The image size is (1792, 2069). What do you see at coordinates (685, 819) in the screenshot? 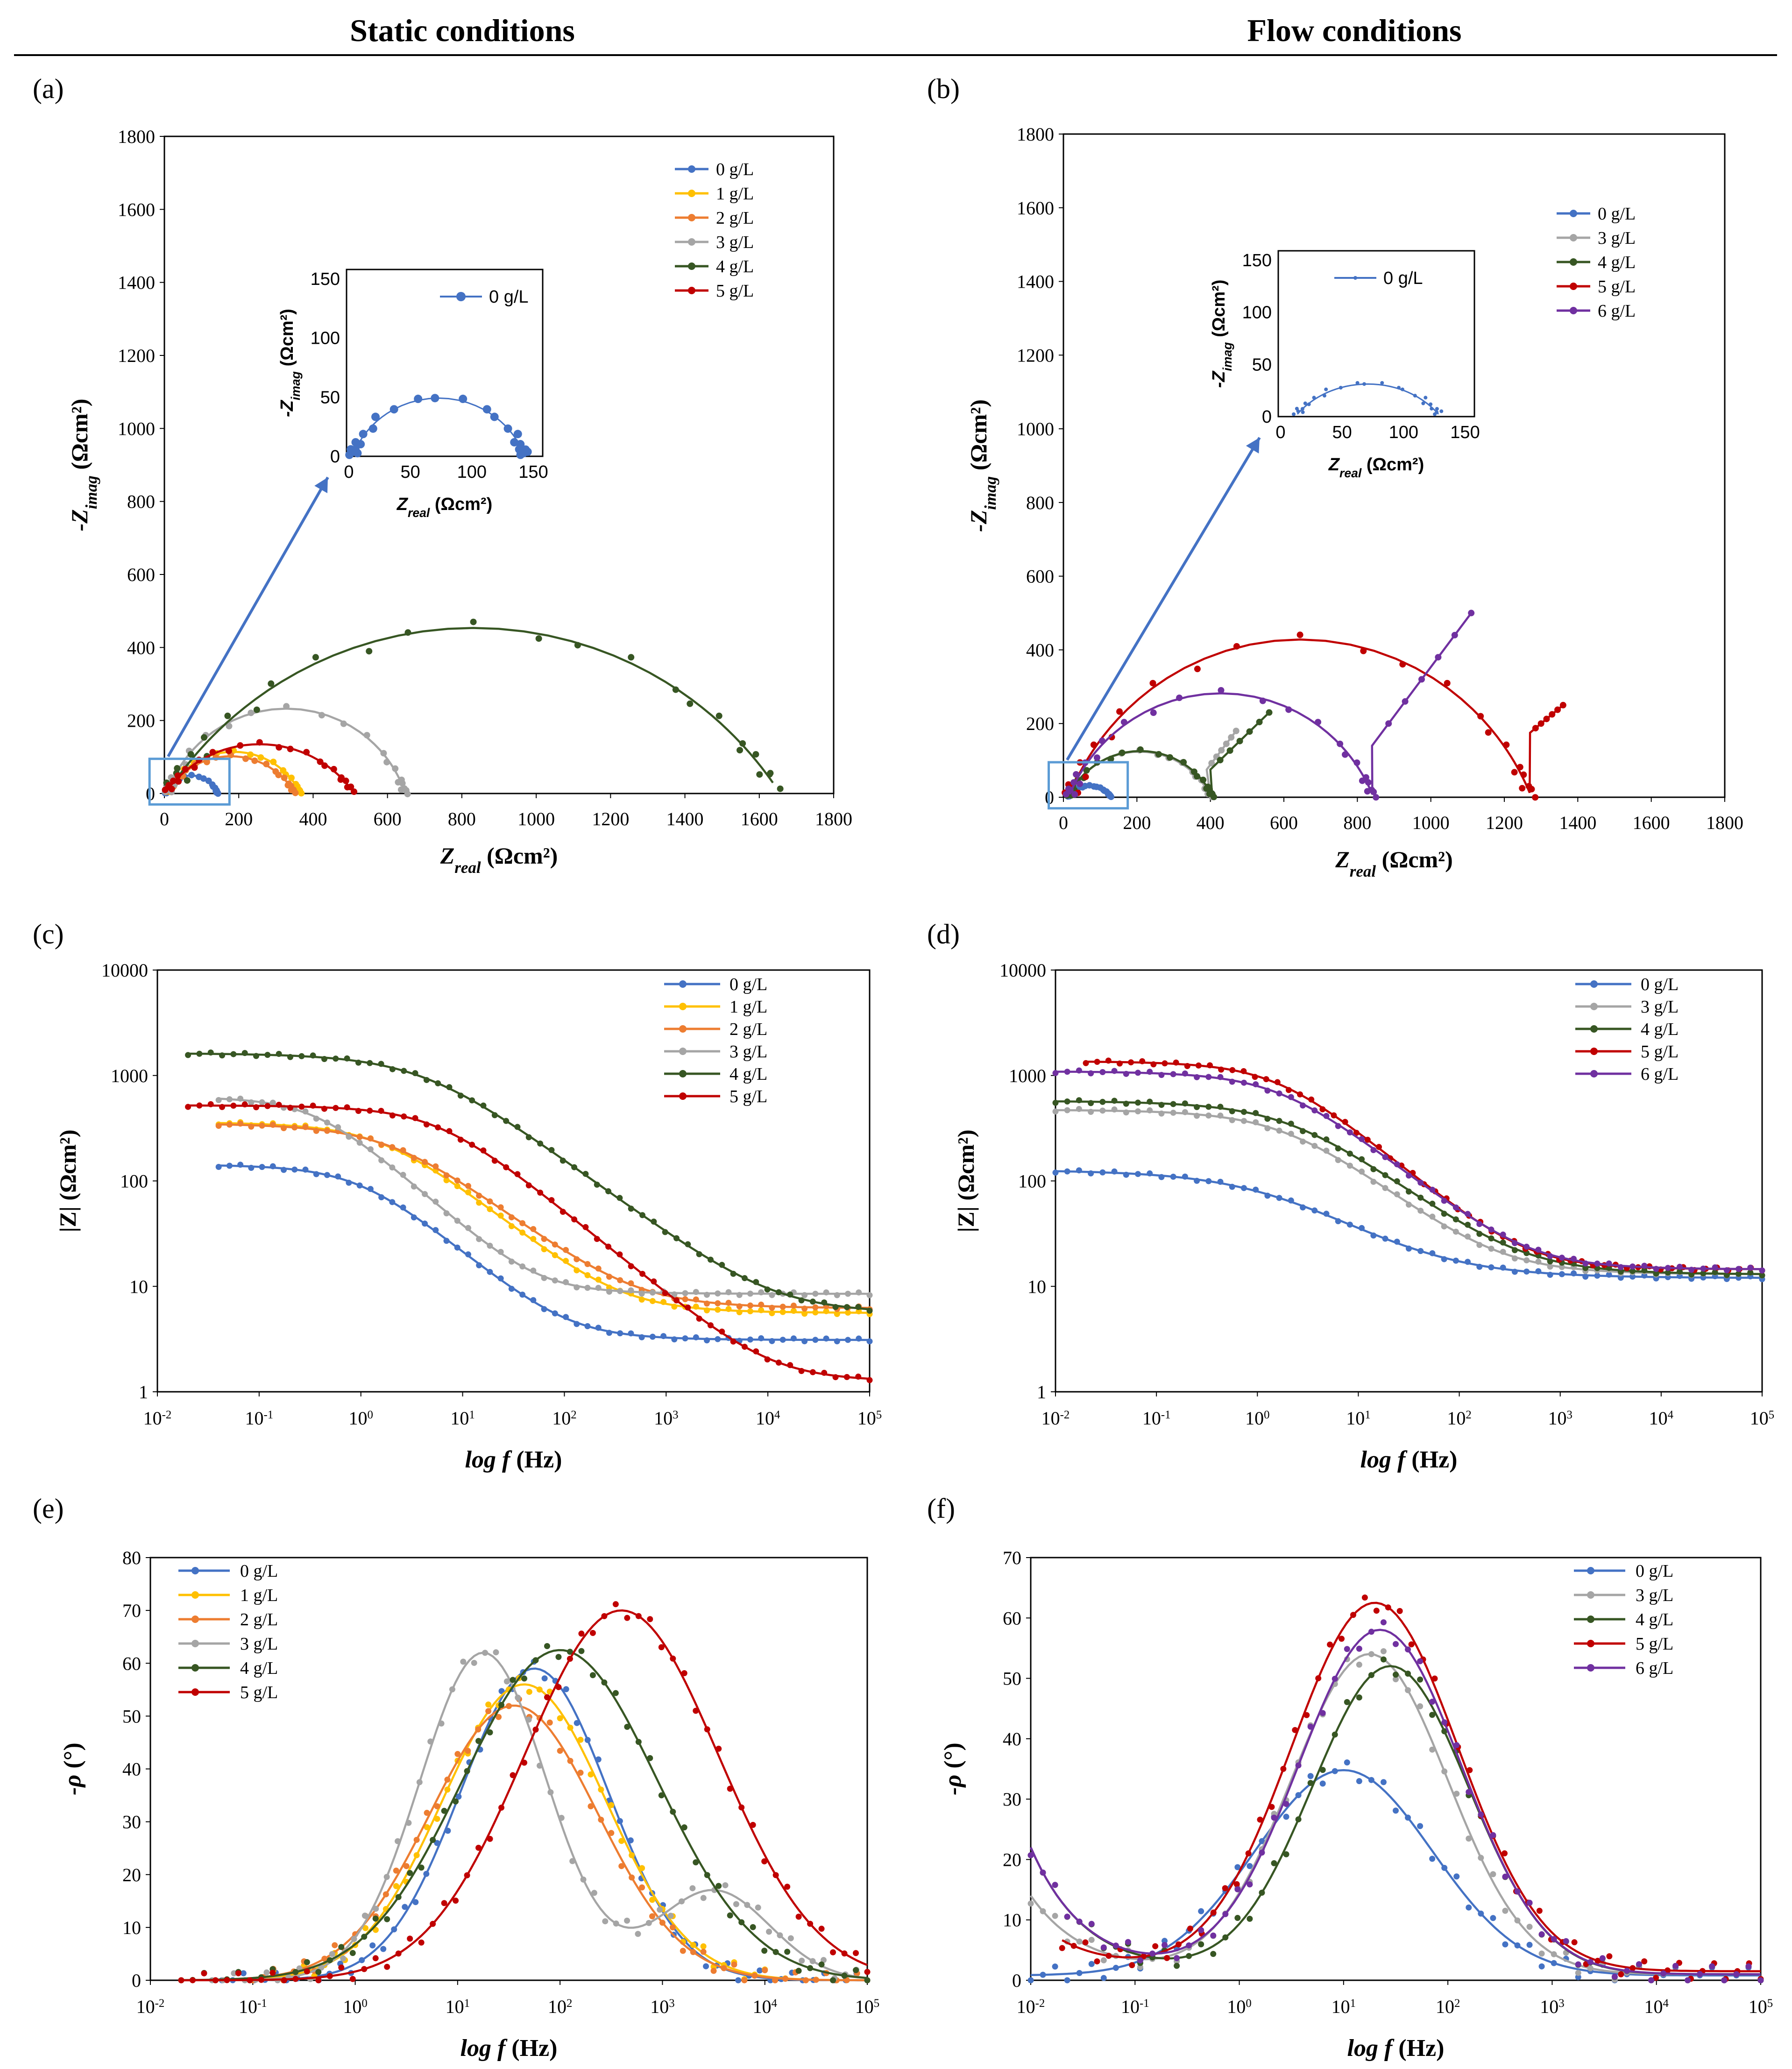
I see `x-tick-label: 1400` at bounding box center [685, 819].